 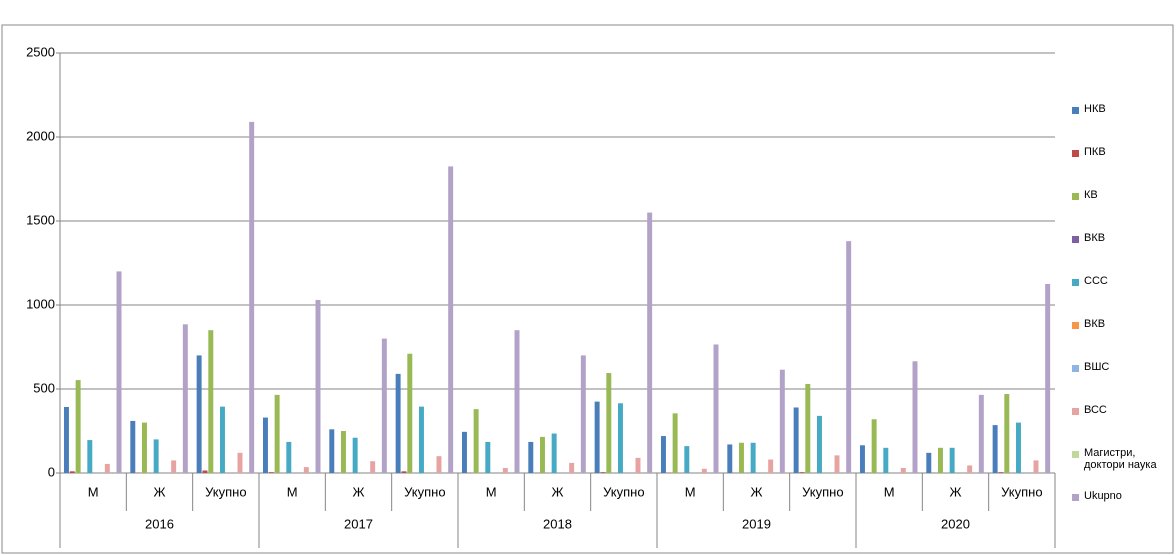 I want to click on legend-item: ПКВ, so click(x=1122, y=167).